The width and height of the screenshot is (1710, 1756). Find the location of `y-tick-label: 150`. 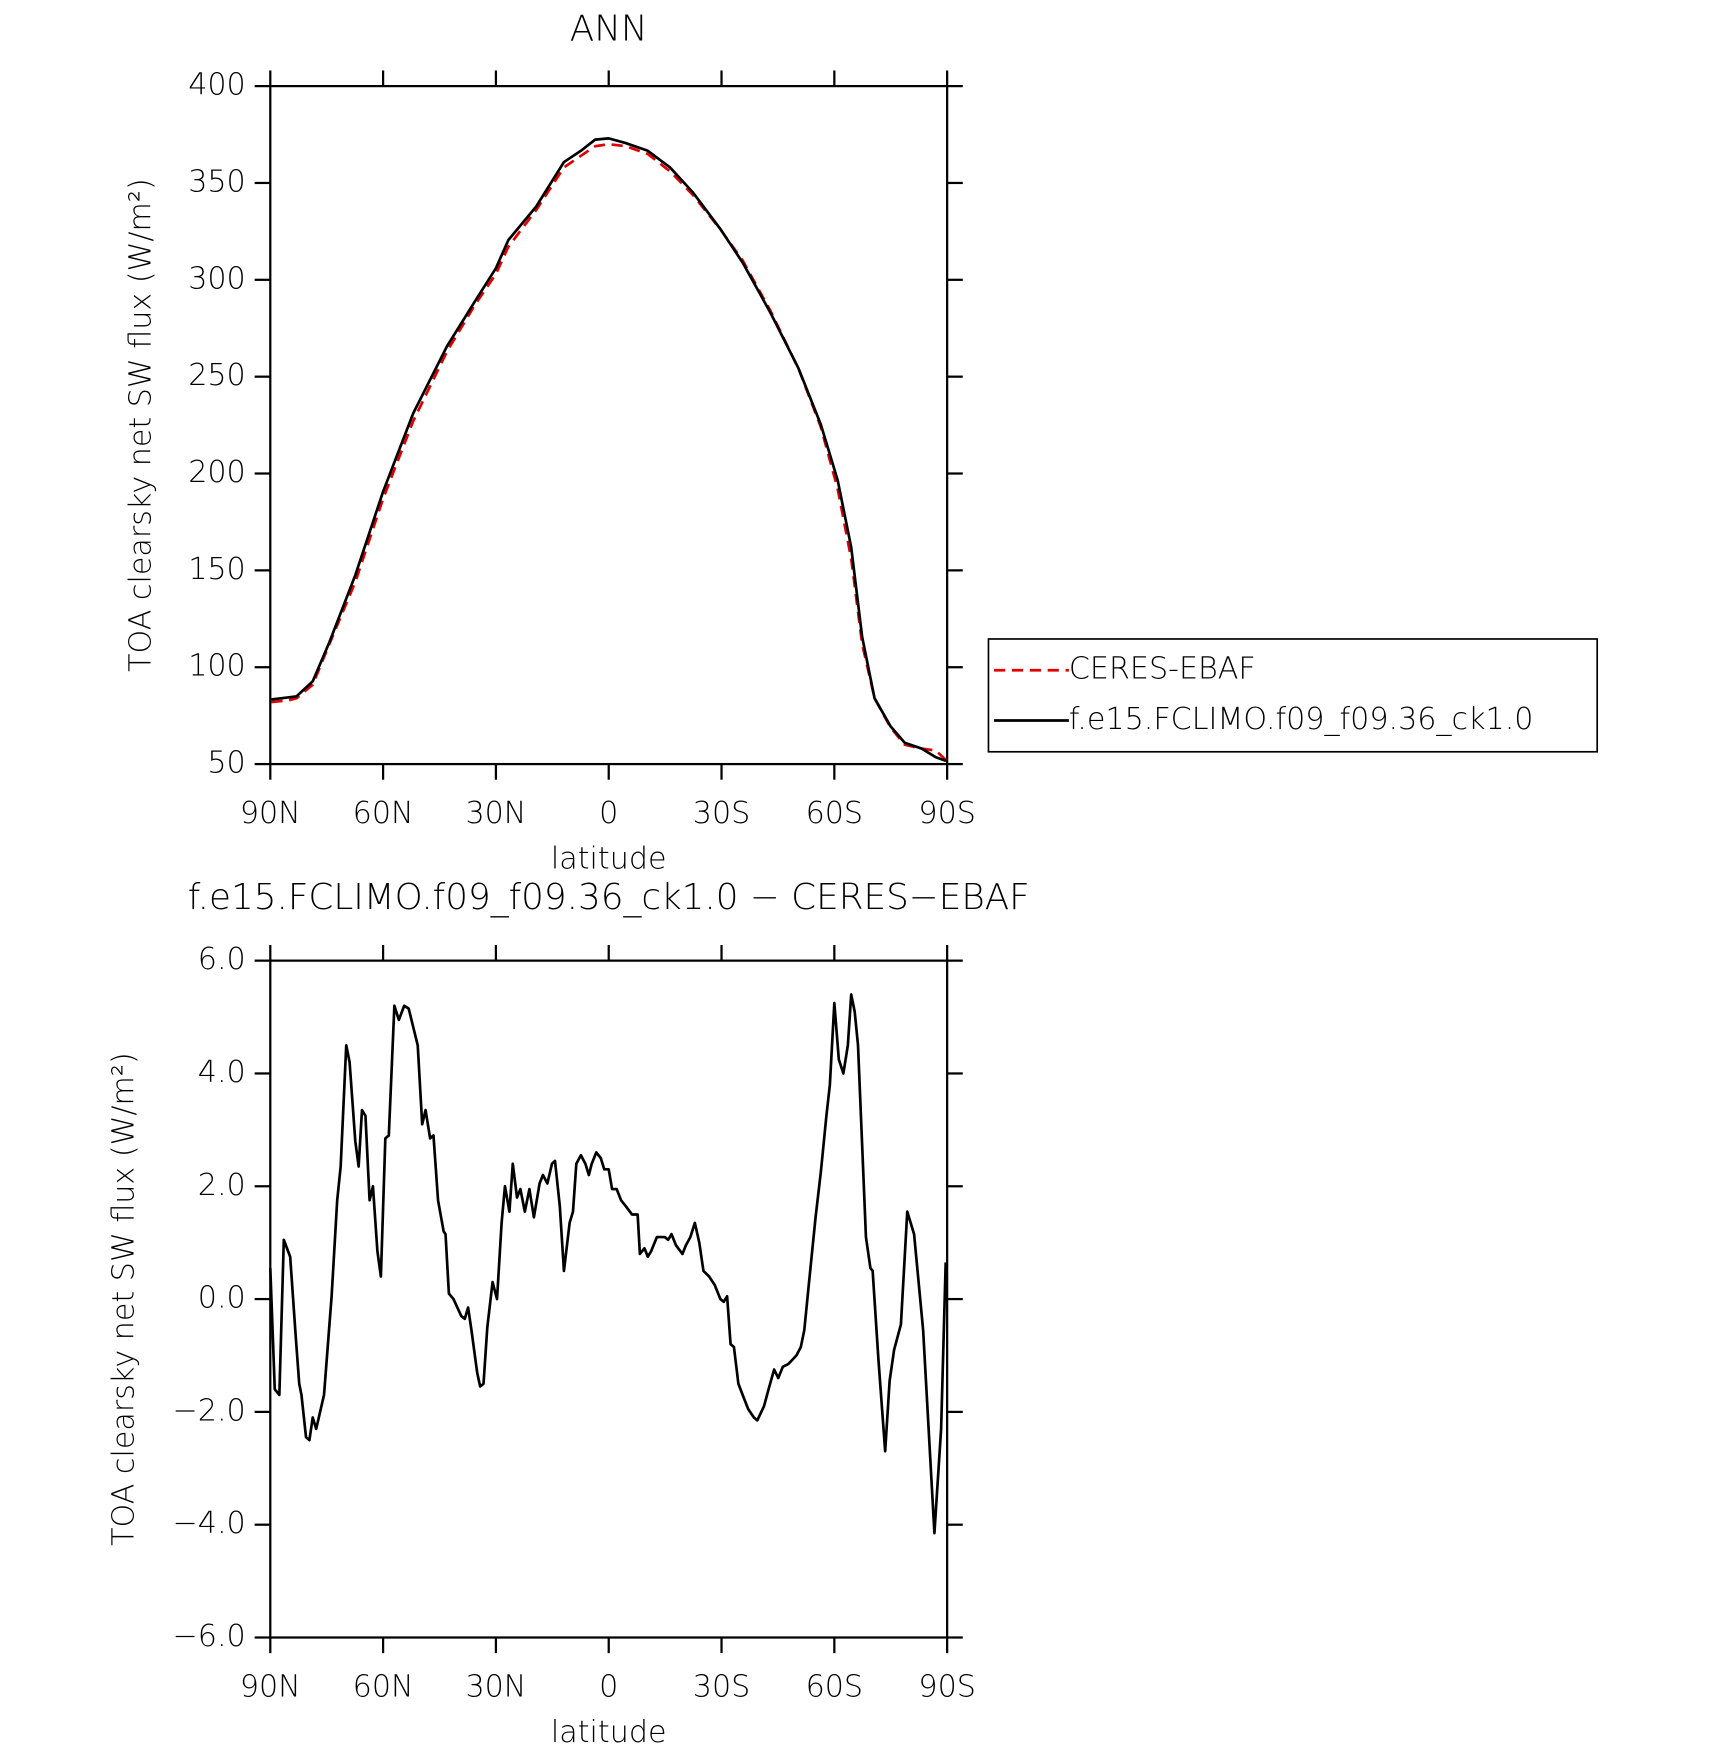

y-tick-label: 150 is located at coordinates (217, 569).